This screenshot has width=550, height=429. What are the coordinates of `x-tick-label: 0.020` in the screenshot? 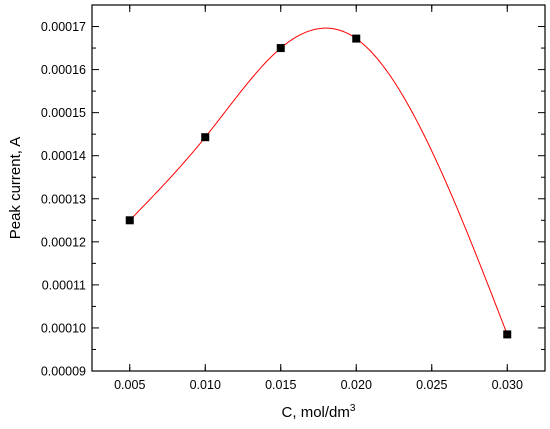 It's located at (356, 385).